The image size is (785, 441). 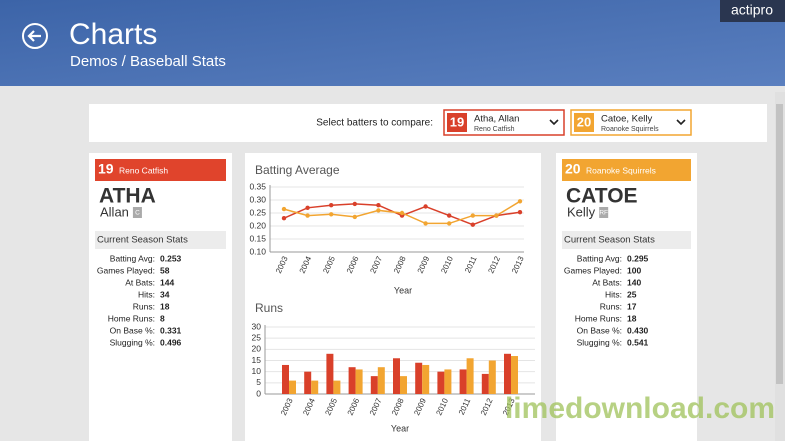 I want to click on stat-value: 0.331, so click(x=171, y=330).